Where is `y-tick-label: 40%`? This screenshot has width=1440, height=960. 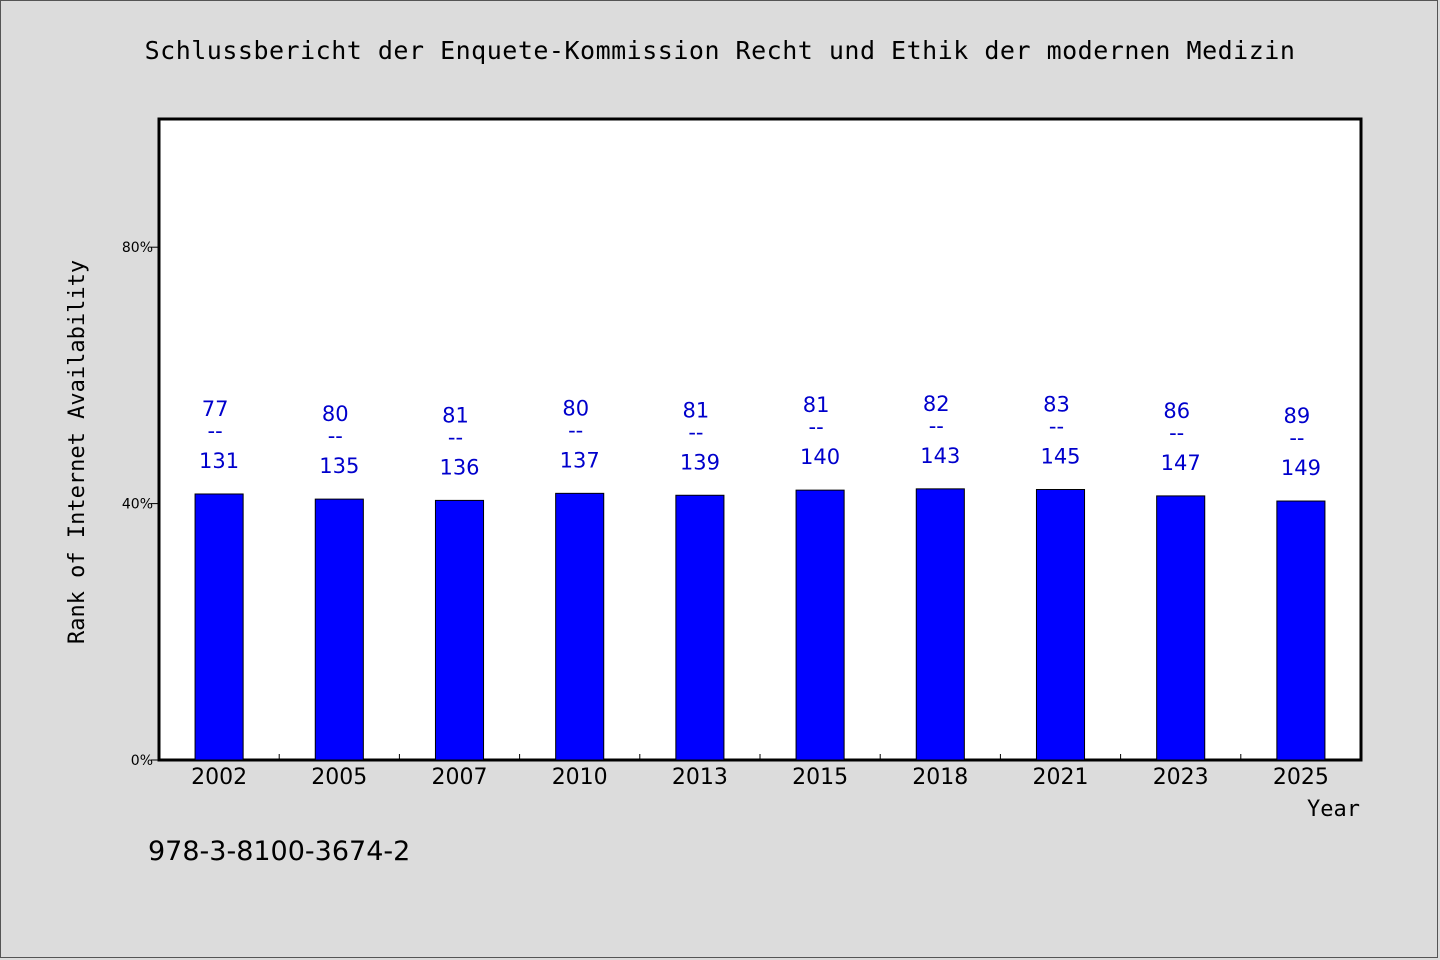 y-tick-label: 40% is located at coordinates (137, 505).